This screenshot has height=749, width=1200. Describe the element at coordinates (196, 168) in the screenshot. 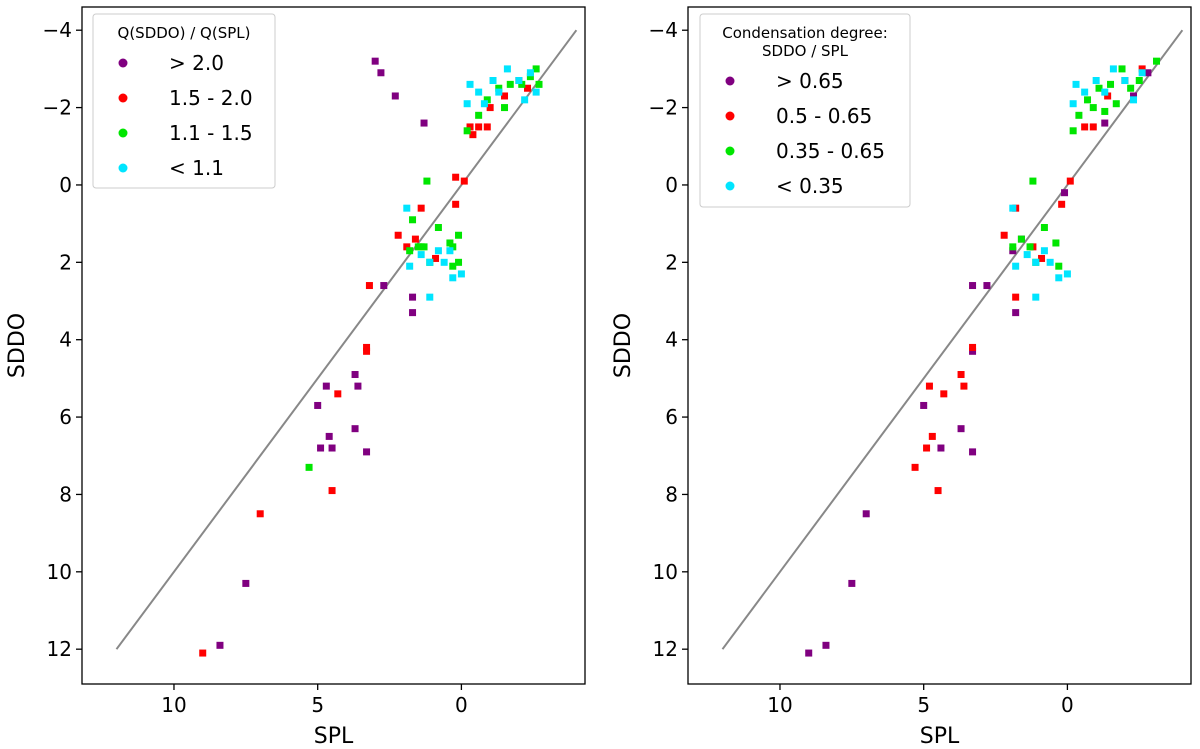

I see `legend-entry-label: < 1.1` at that location.